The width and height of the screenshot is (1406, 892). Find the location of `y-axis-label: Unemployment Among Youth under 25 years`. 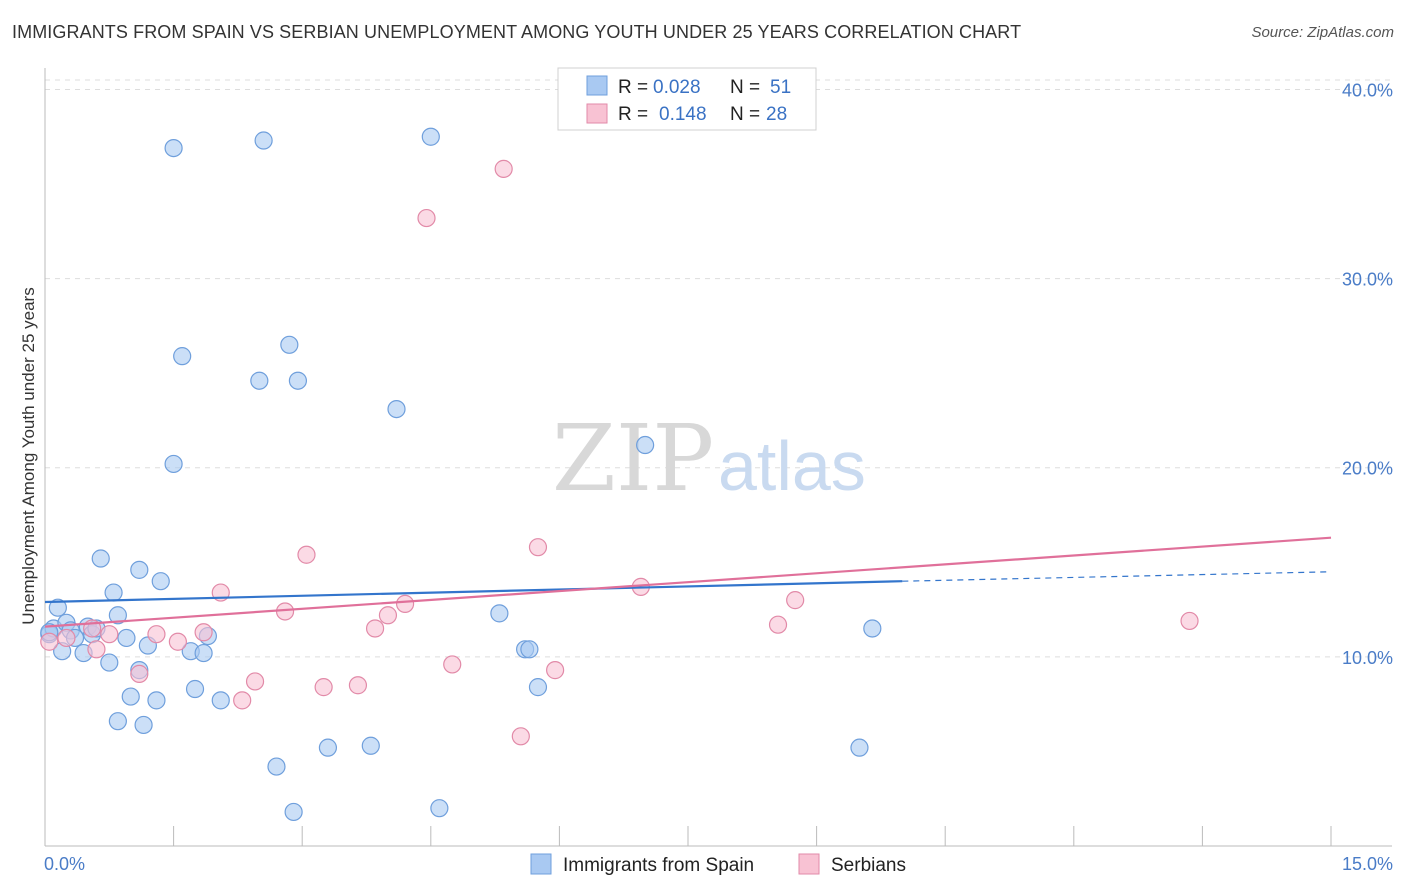

y-axis-label: Unemployment Among Youth under 25 years is located at coordinates (28, 455).